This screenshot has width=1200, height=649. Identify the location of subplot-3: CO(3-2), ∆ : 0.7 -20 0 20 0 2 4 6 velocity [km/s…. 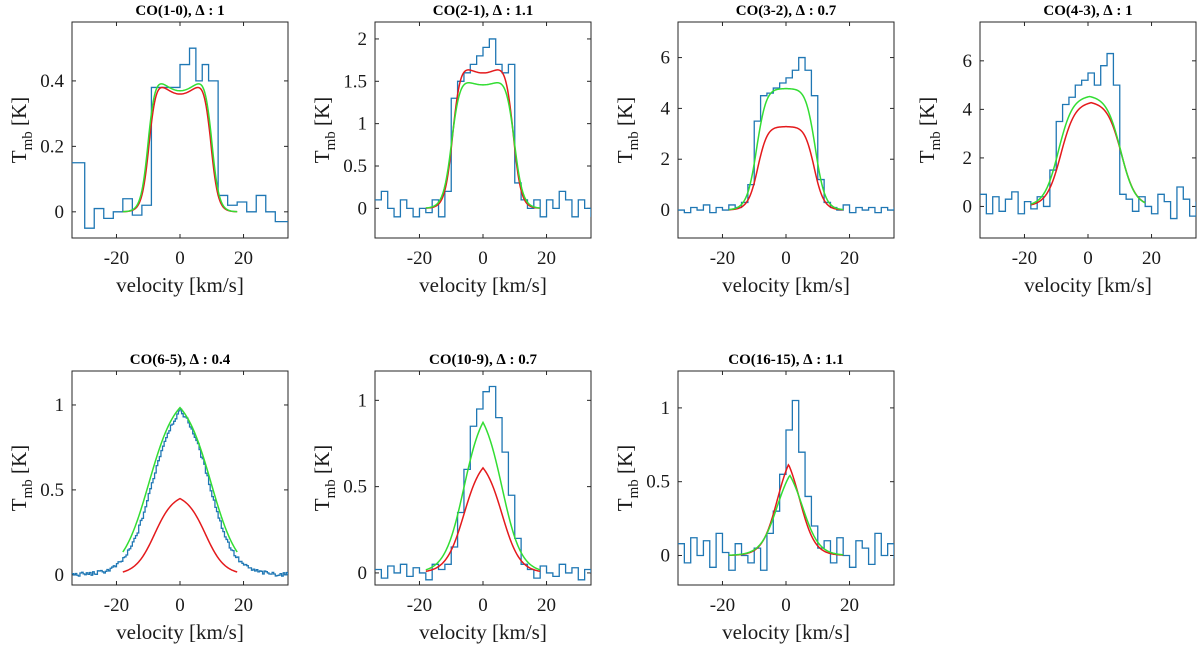
(754, 150).